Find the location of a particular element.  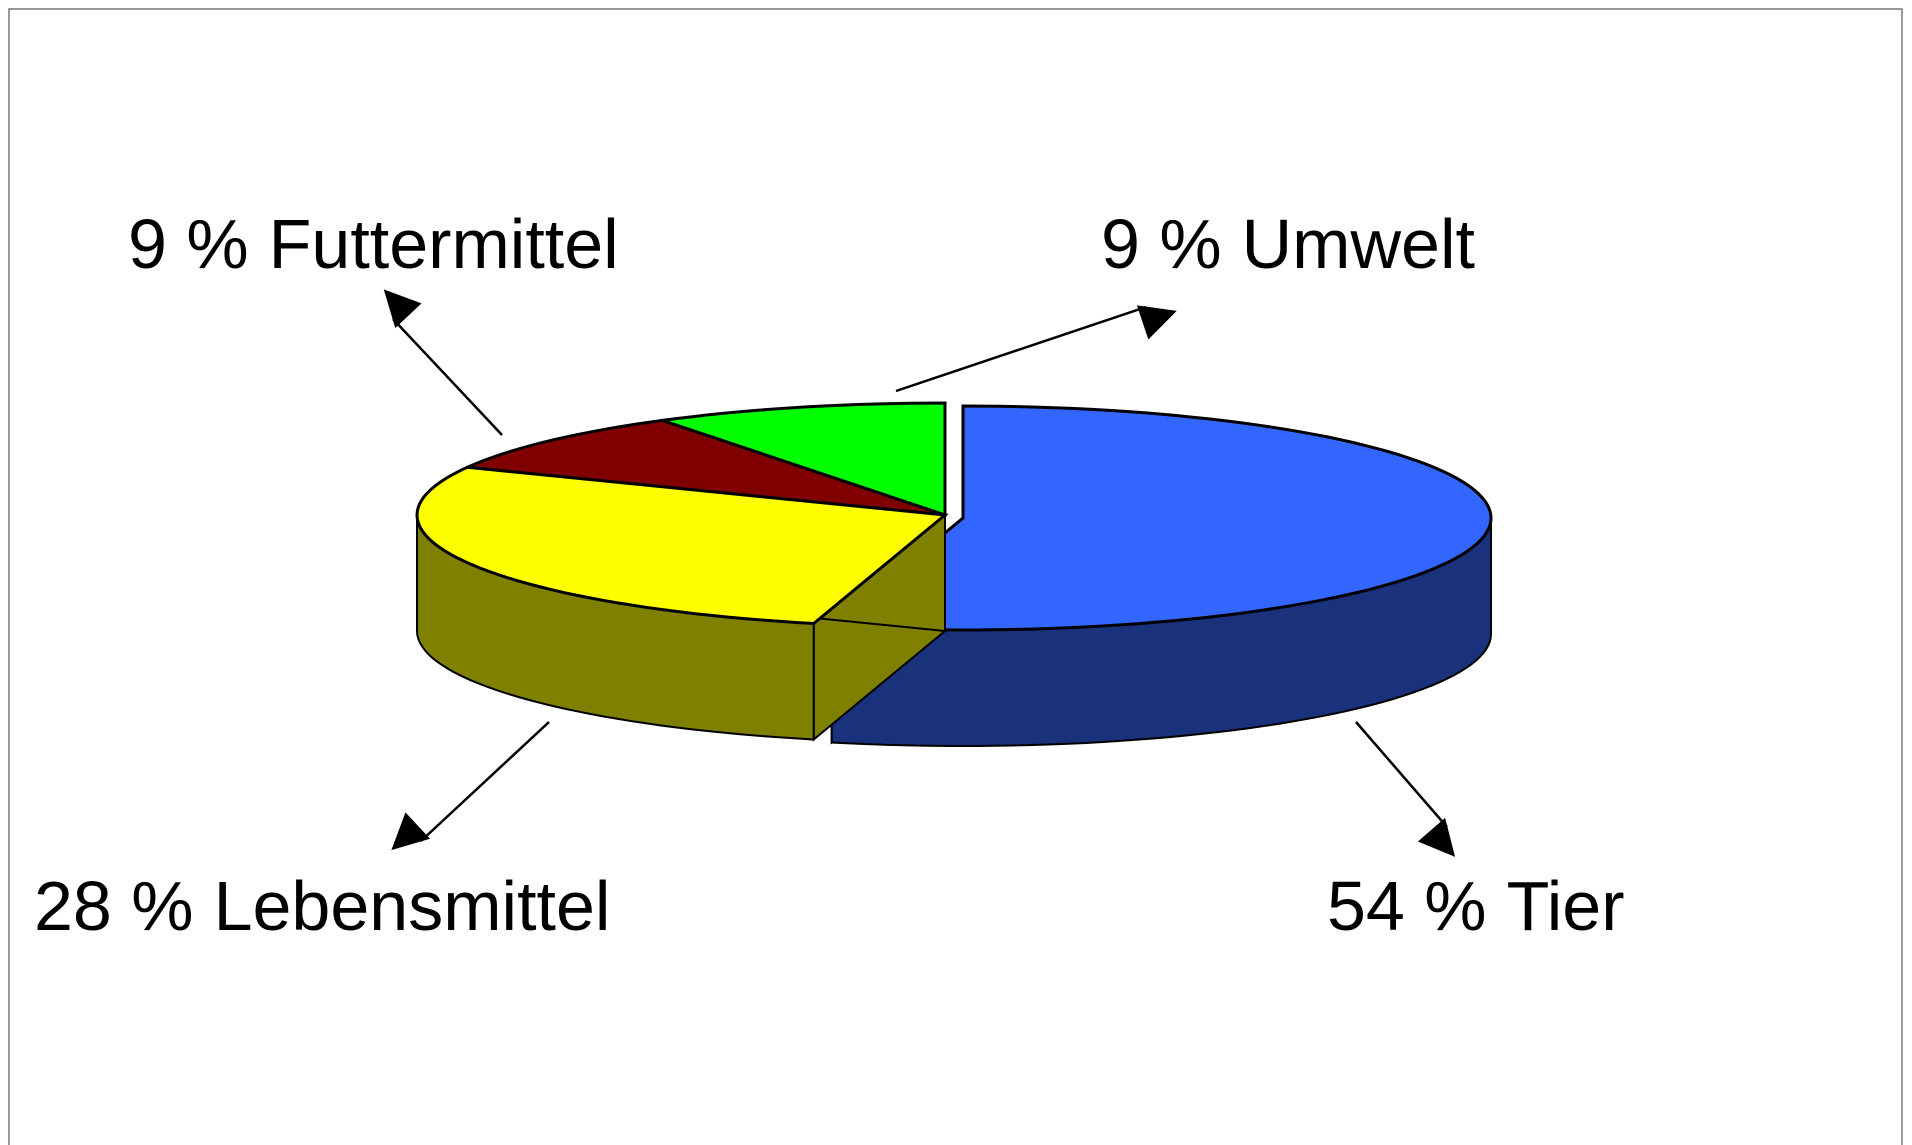

value-label: 28 % is located at coordinates (114, 906).